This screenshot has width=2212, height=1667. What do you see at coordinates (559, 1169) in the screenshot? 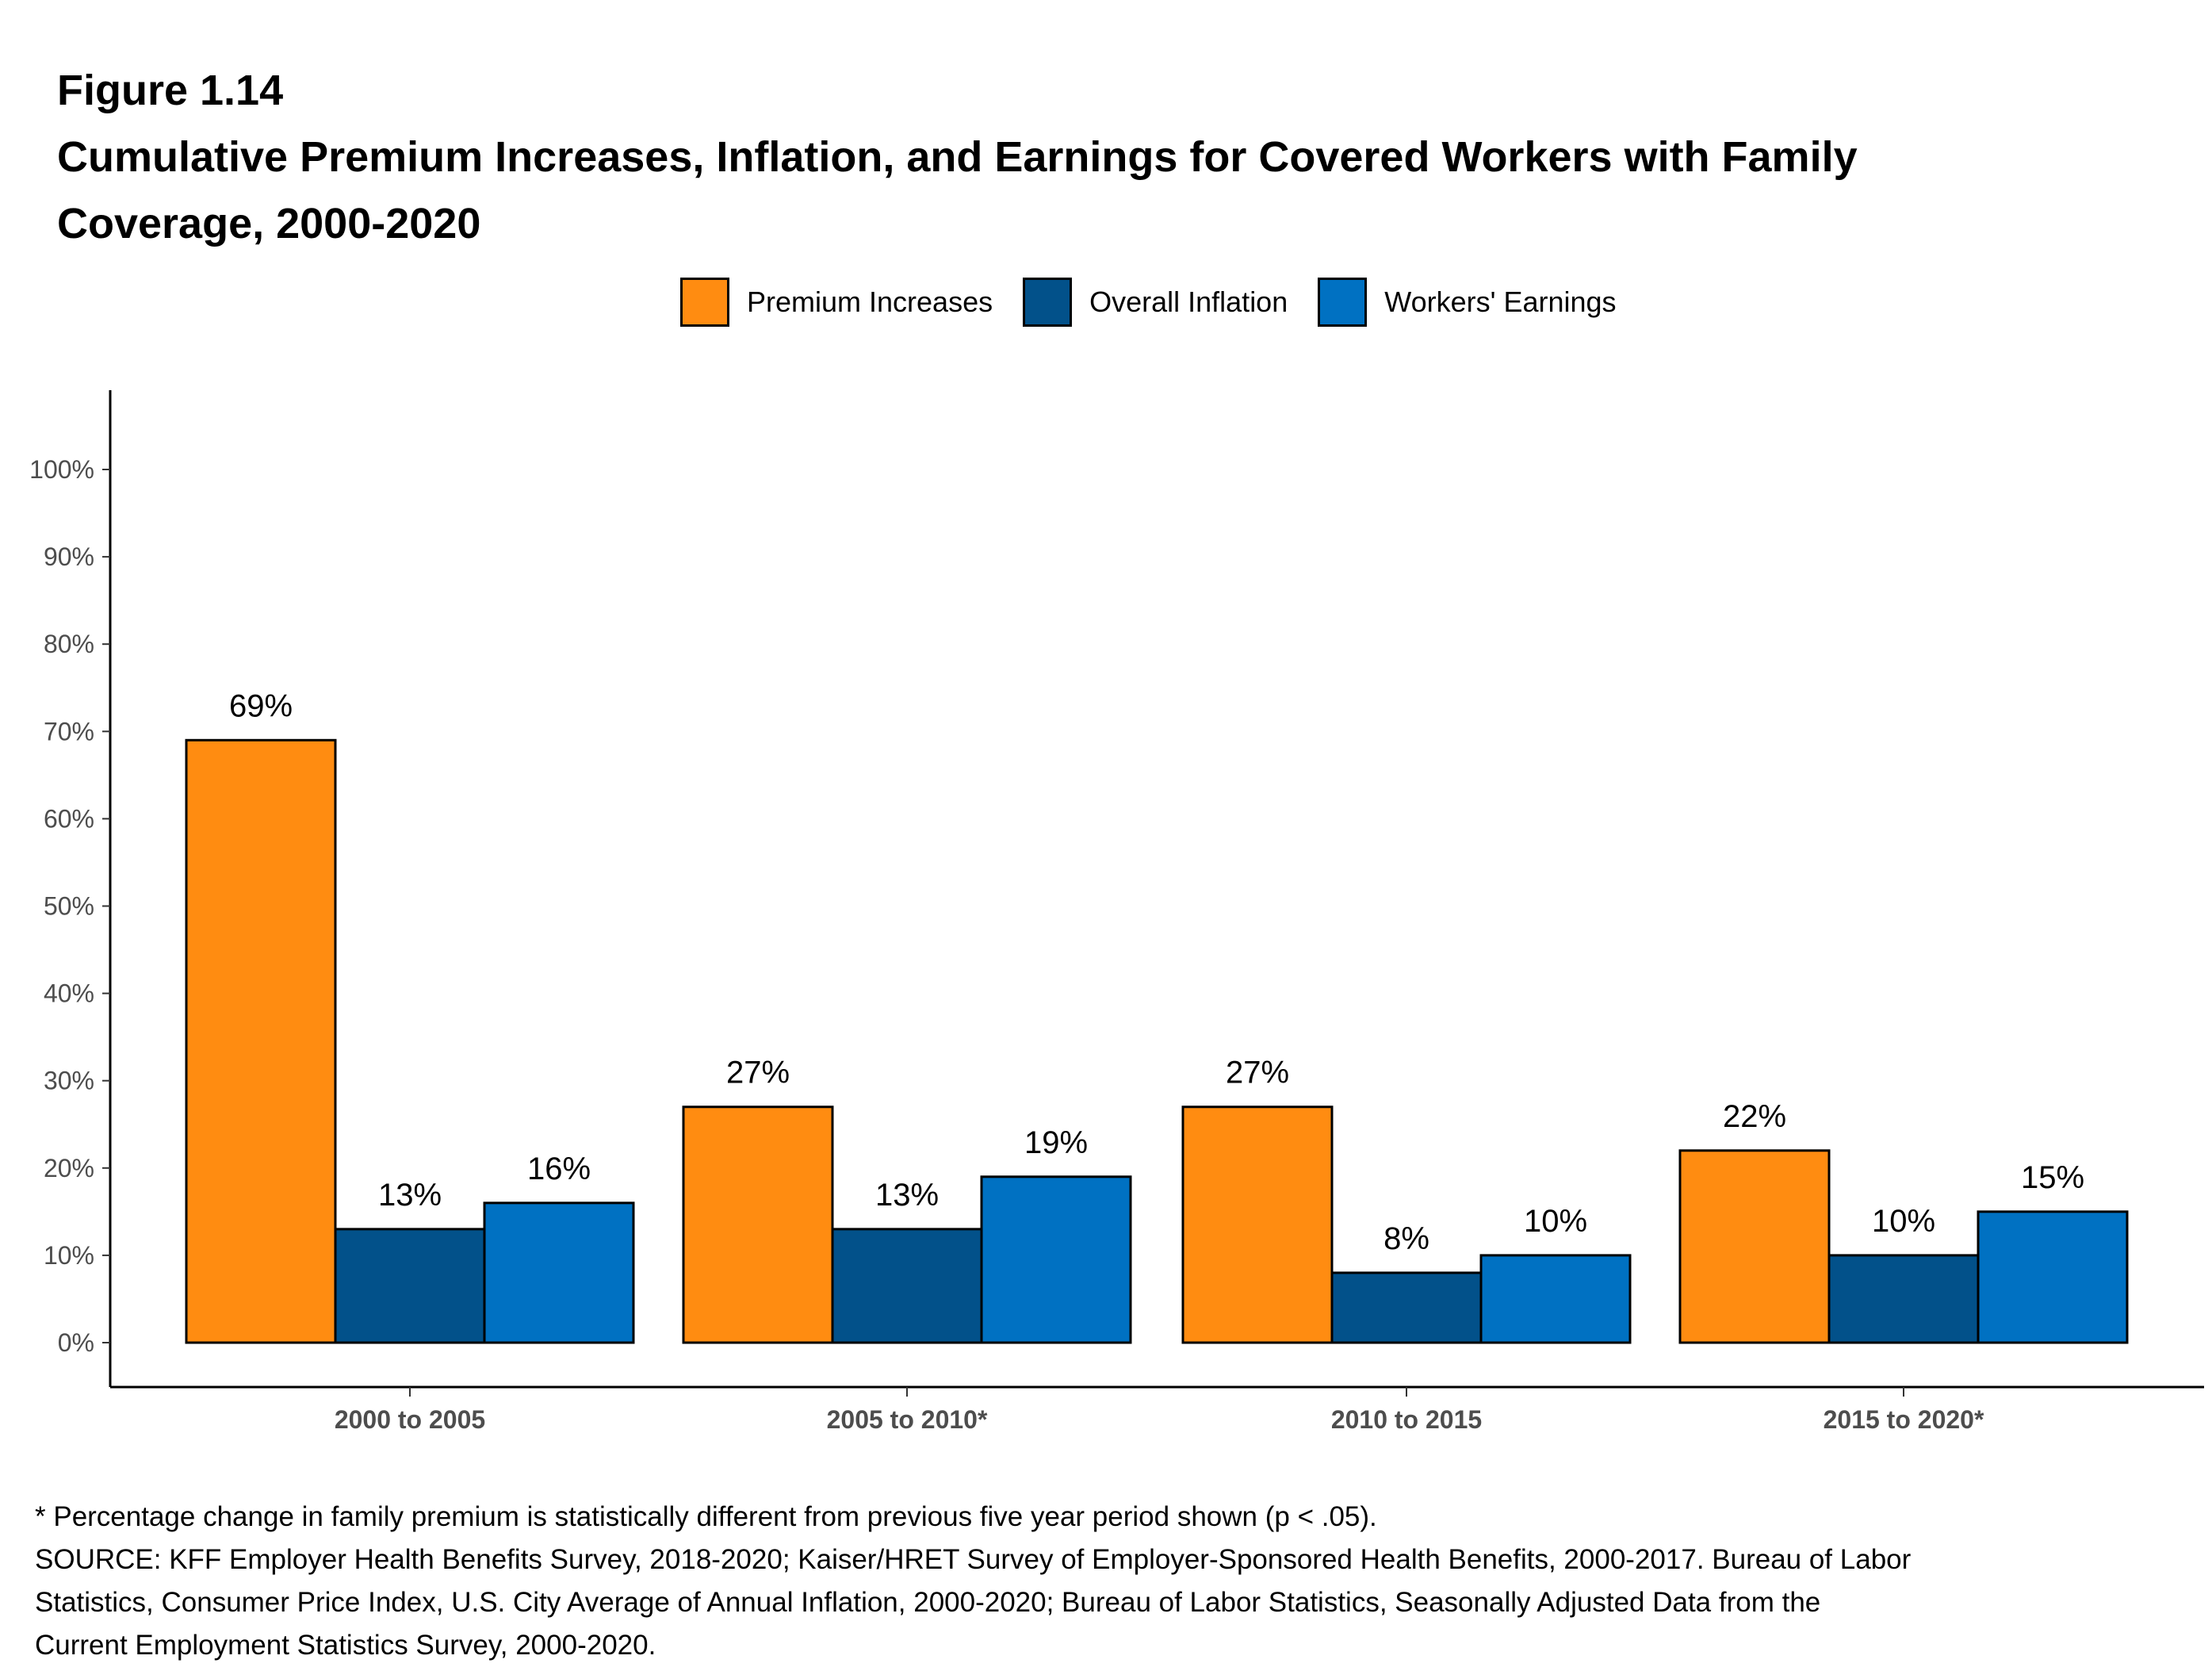
I see `data-label: 16%` at bounding box center [559, 1169].